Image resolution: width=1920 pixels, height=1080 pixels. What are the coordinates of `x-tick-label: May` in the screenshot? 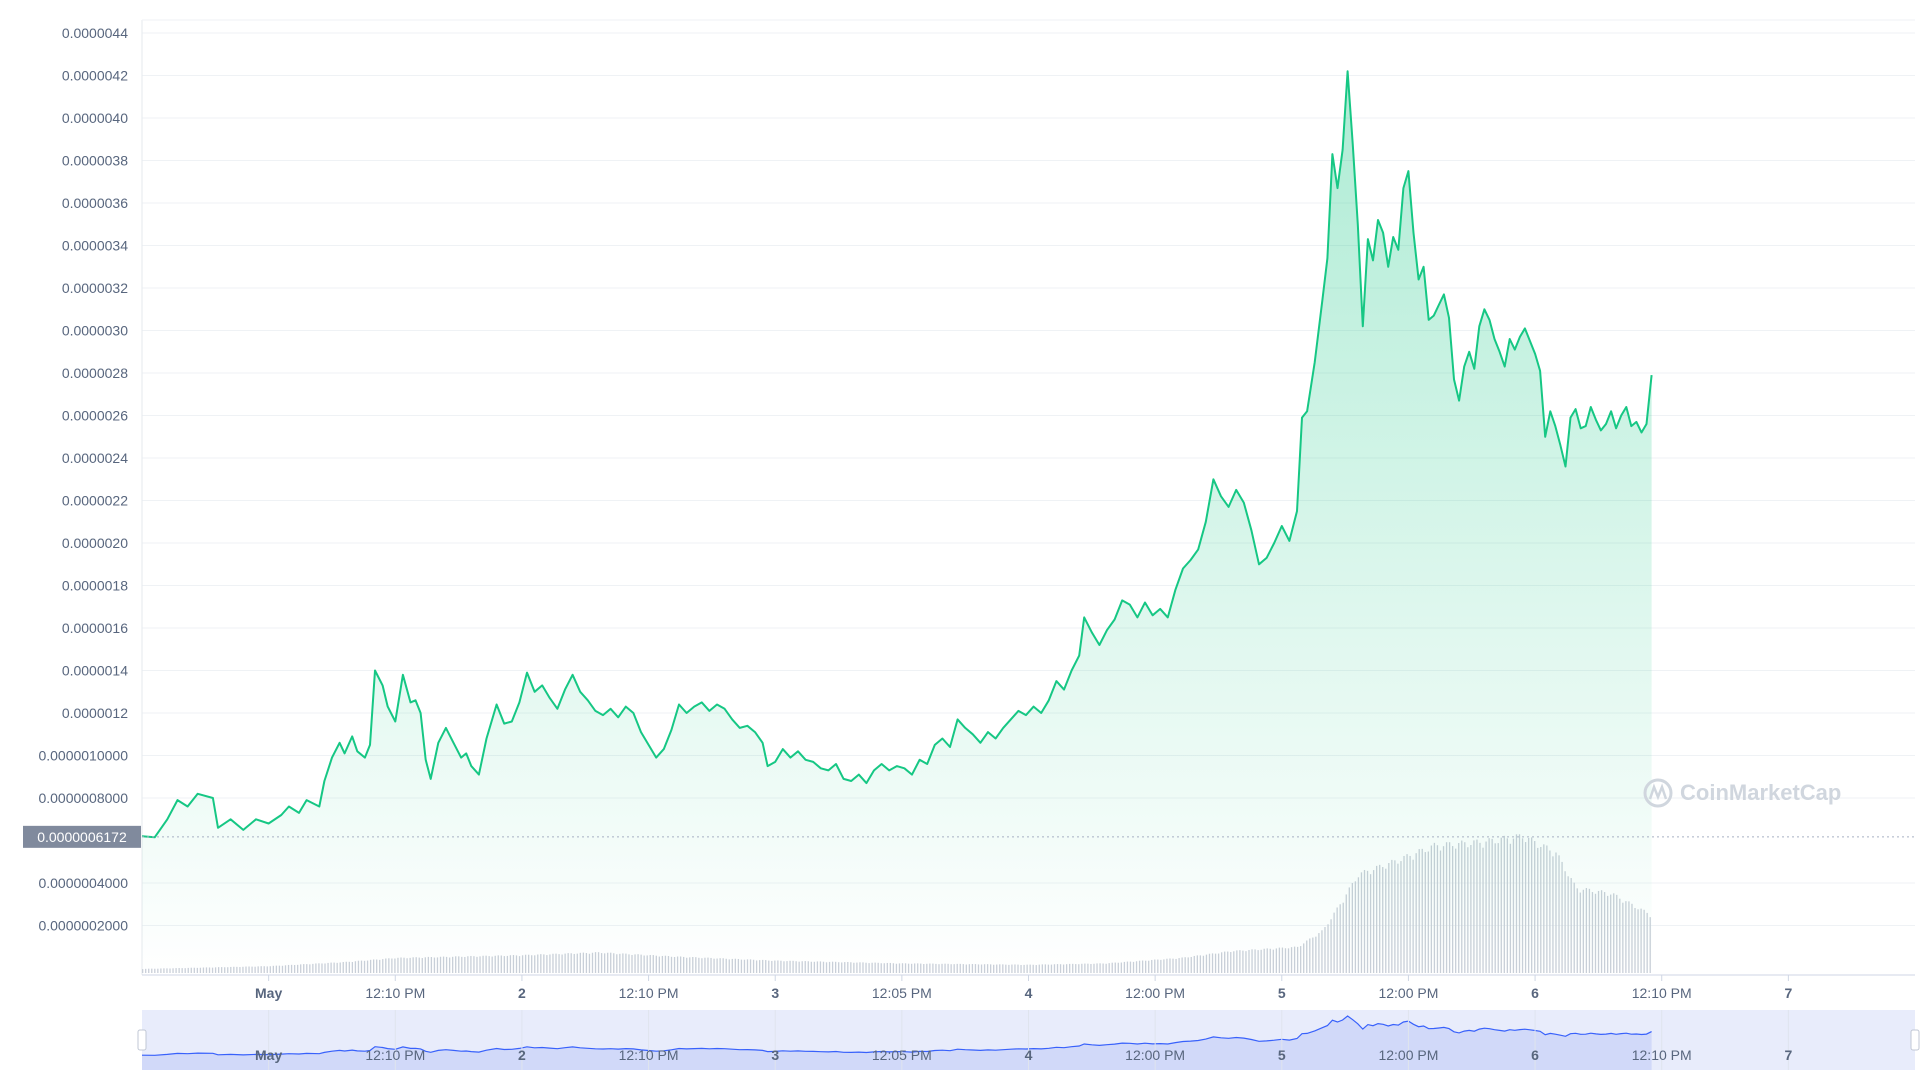 It's located at (268, 993).